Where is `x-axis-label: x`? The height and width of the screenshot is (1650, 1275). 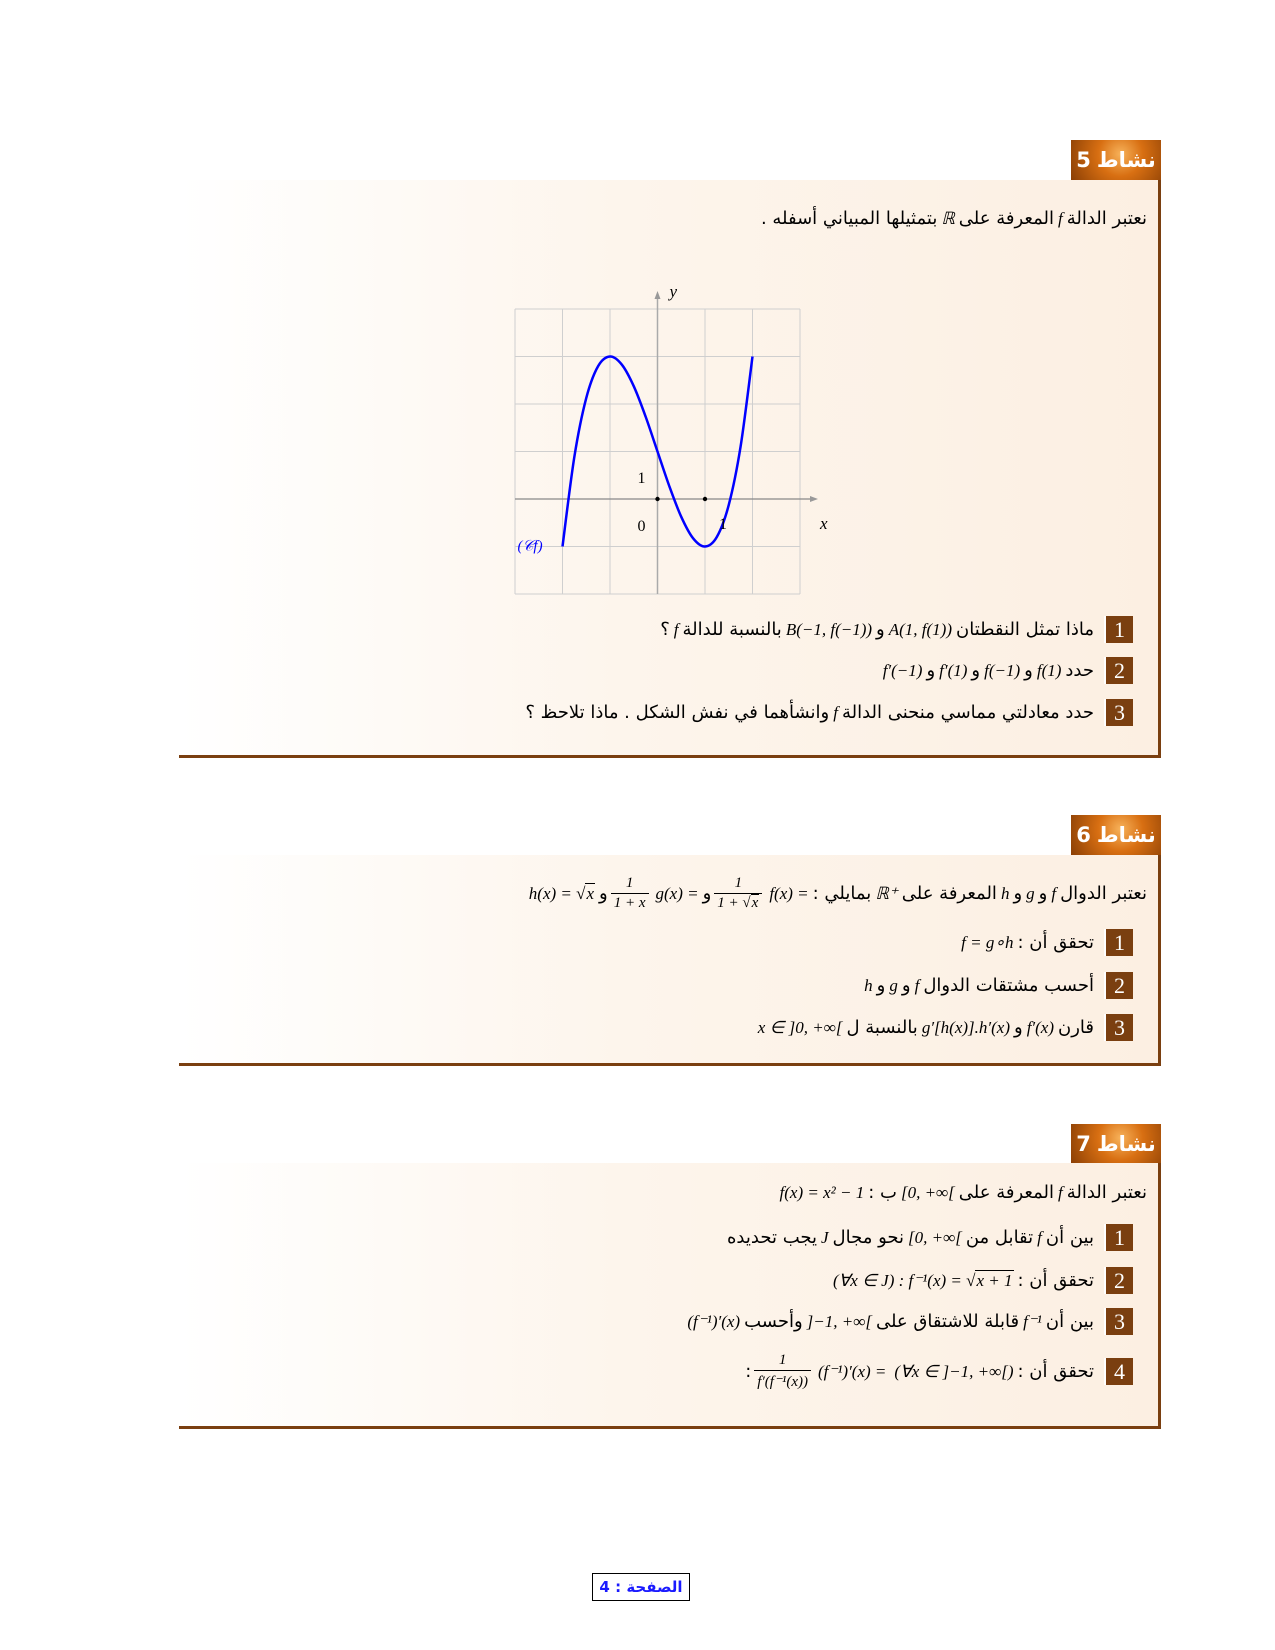 x-axis-label: x is located at coordinates (823, 523).